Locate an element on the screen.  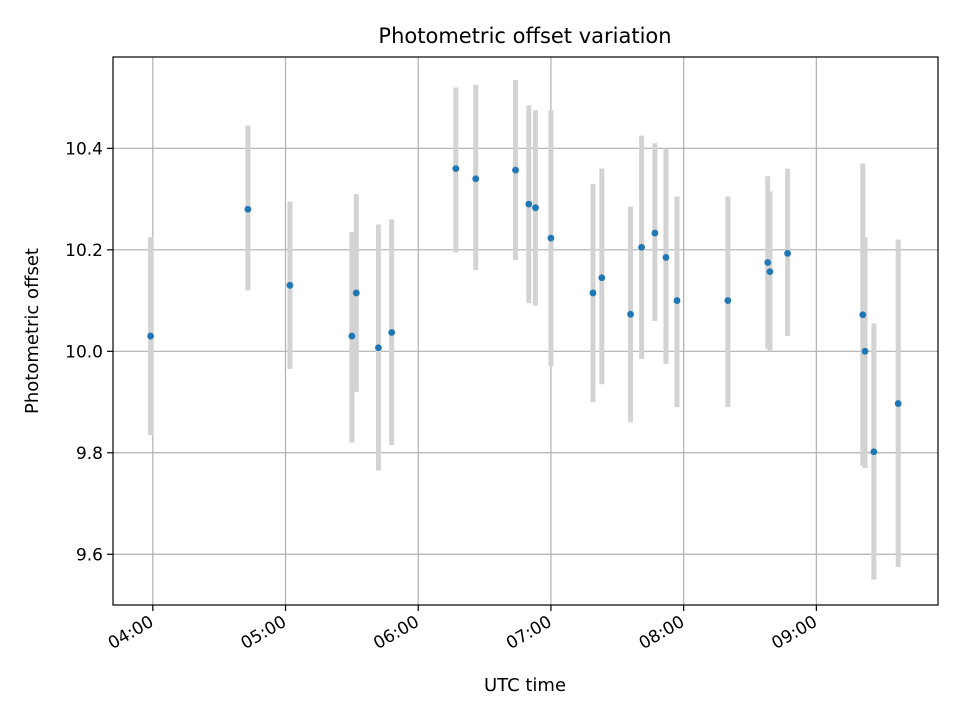
y-tick-label: 9.8 is located at coordinates (89, 454).